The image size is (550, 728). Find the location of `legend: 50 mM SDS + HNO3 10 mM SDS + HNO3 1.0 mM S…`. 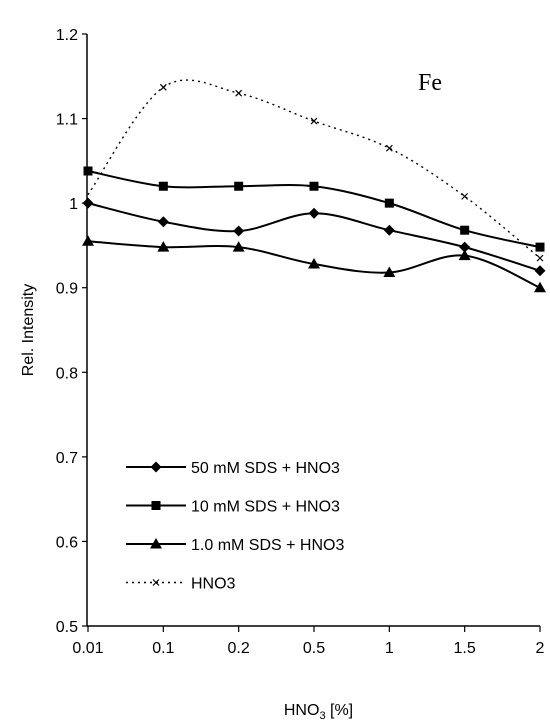

legend: 50 mM SDS + HNO3 10 mM SDS + HNO3 1.0 mM S… is located at coordinates (235, 526).